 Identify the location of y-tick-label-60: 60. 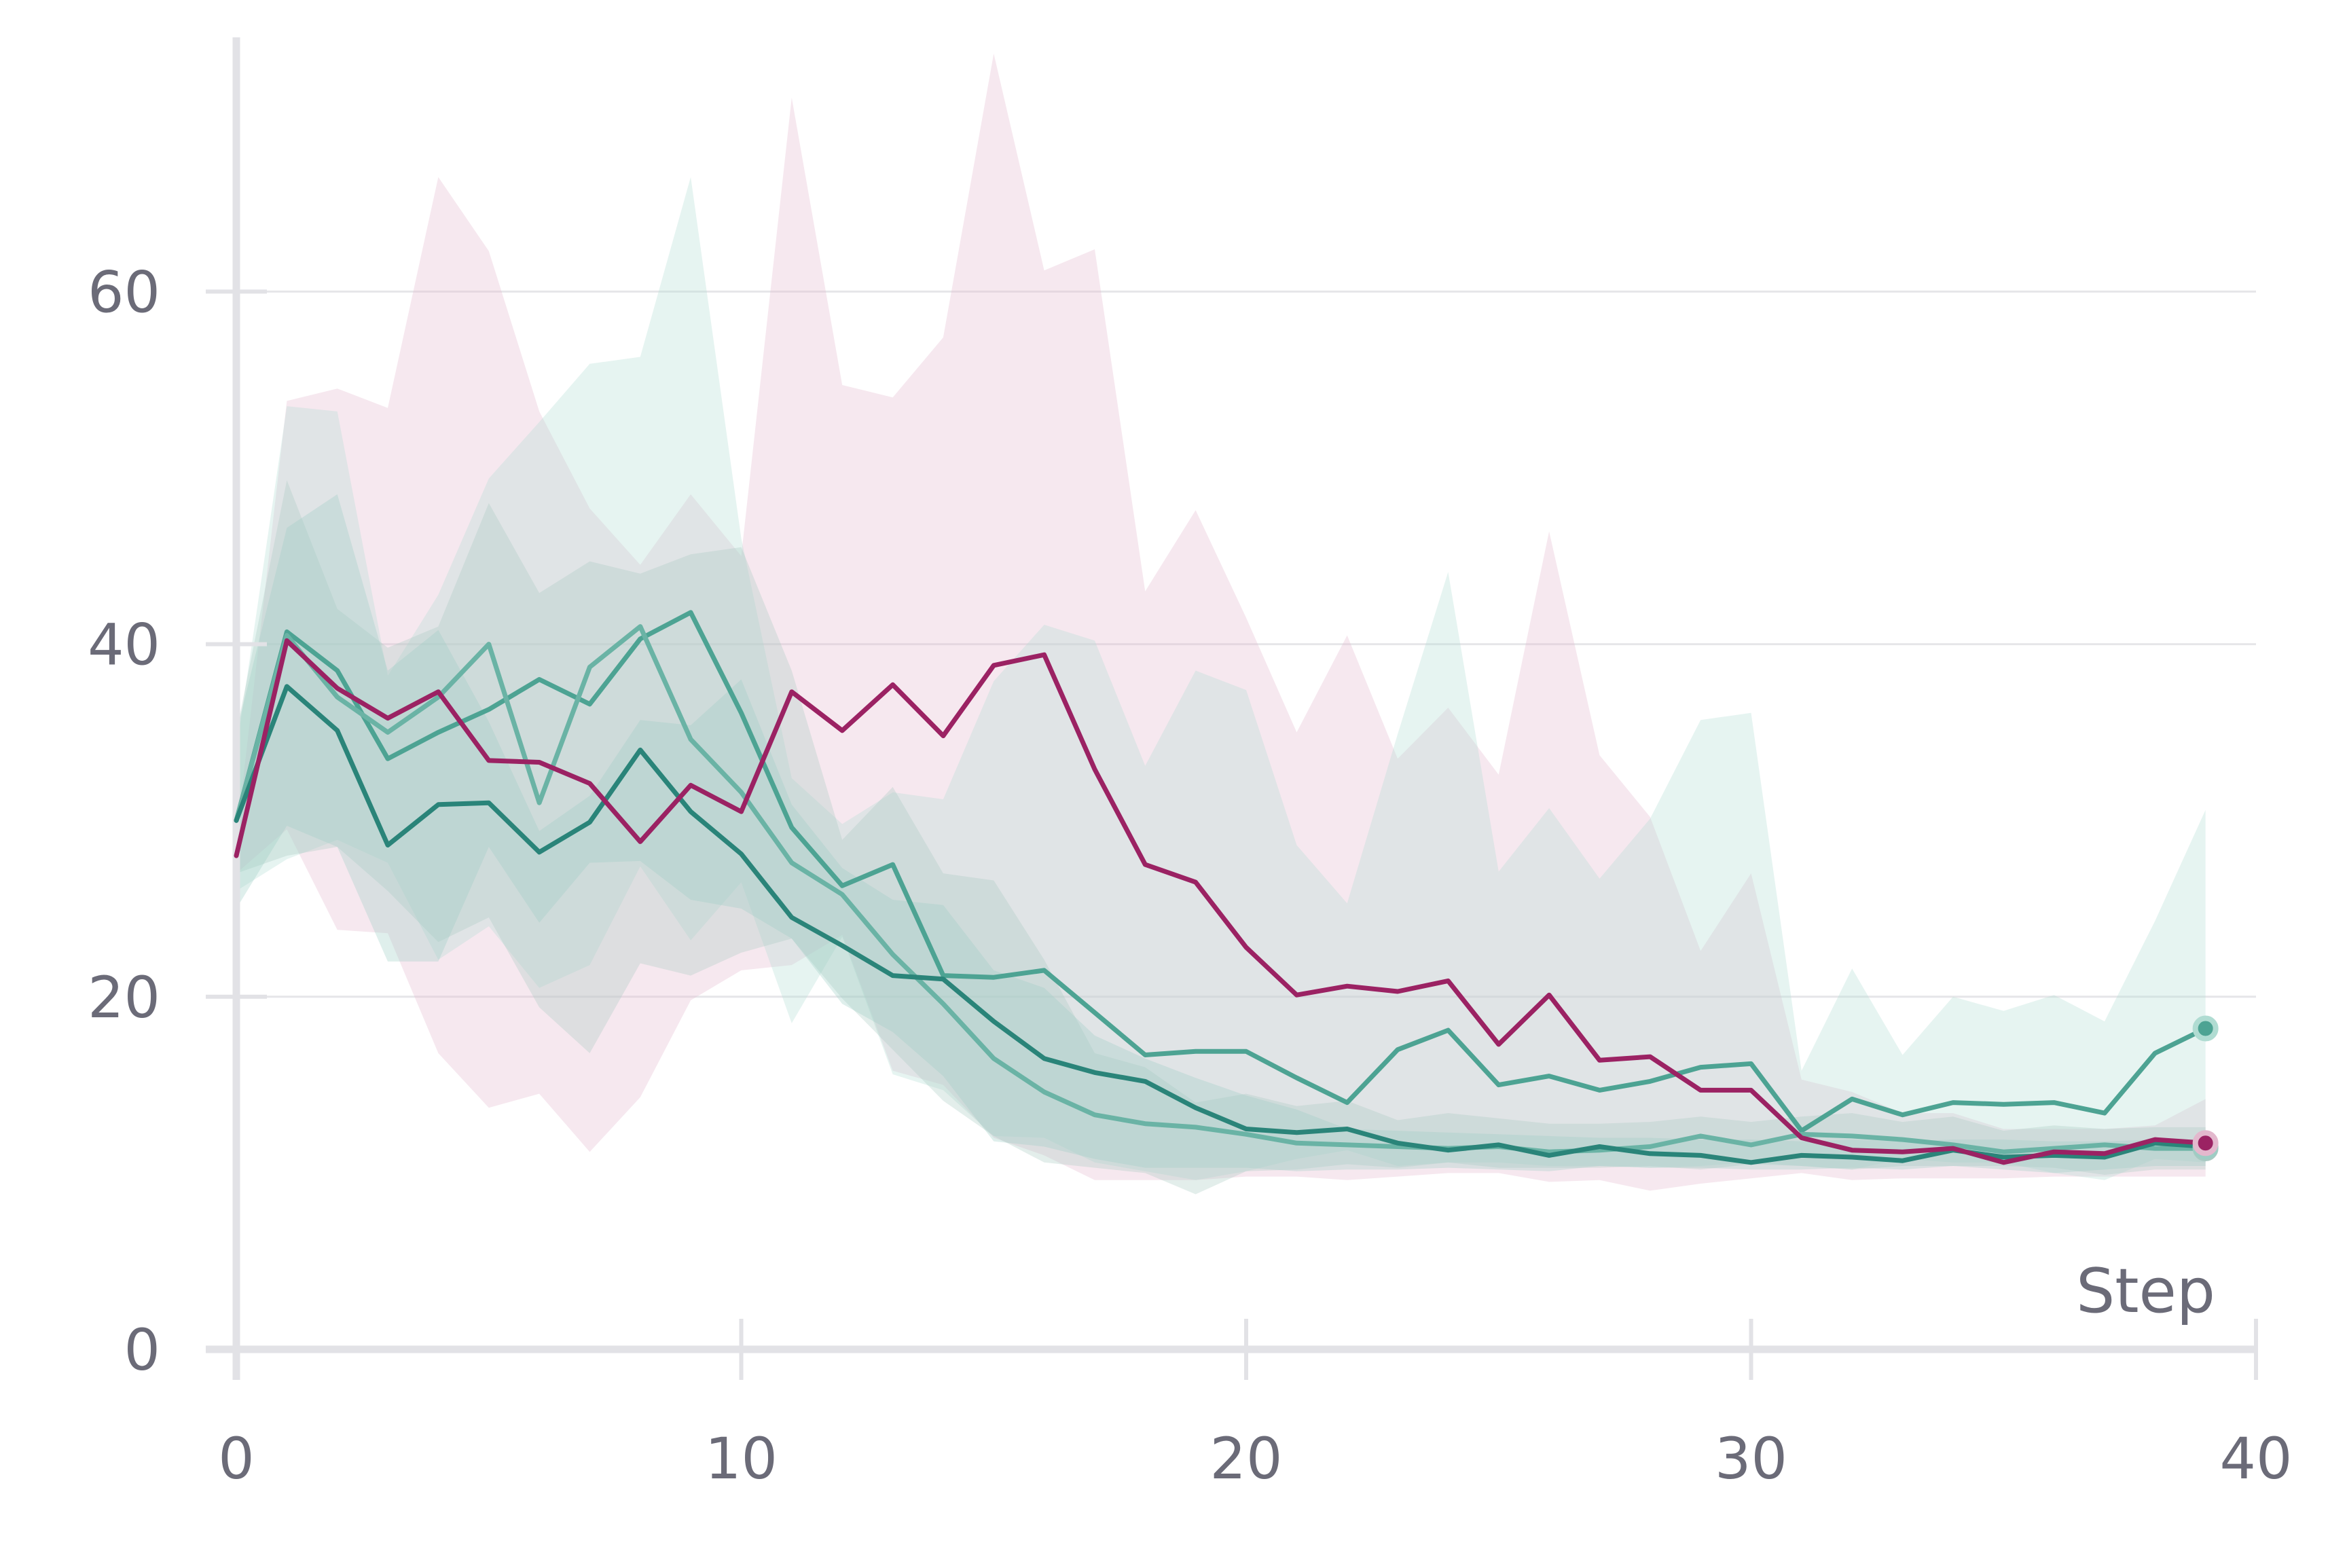
(124, 292).